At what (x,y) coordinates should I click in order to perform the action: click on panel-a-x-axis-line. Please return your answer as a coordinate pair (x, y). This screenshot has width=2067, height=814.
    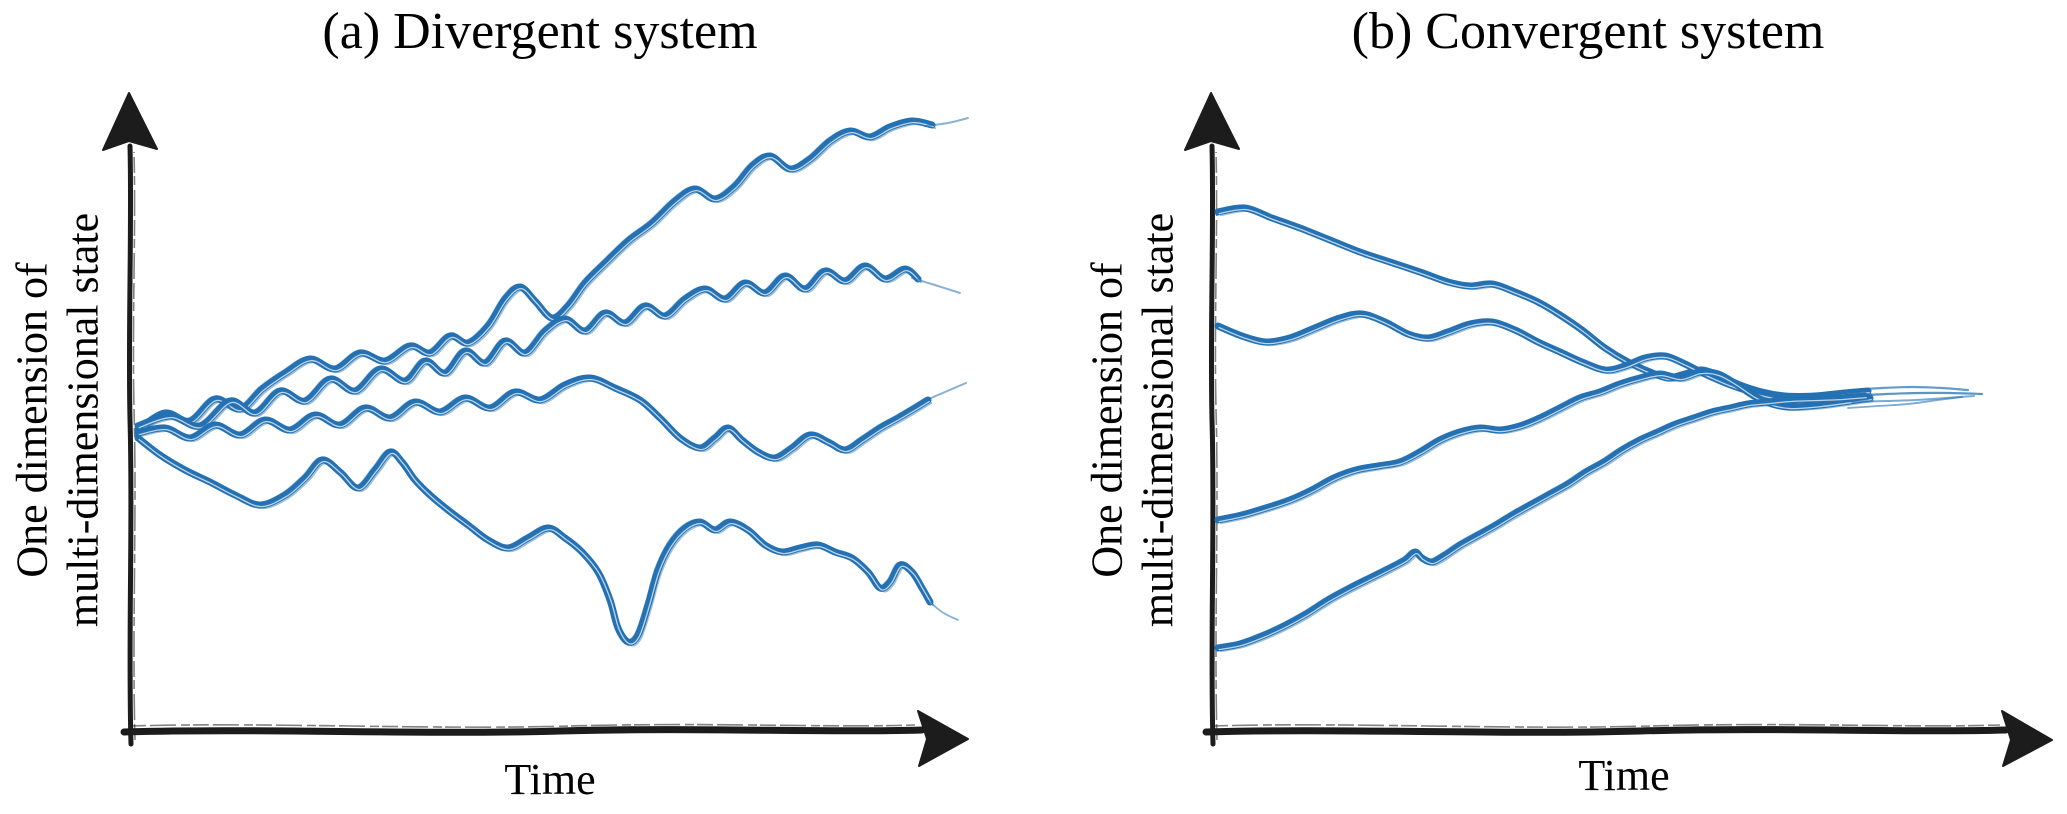
    Looking at the image, I should click on (523, 731).